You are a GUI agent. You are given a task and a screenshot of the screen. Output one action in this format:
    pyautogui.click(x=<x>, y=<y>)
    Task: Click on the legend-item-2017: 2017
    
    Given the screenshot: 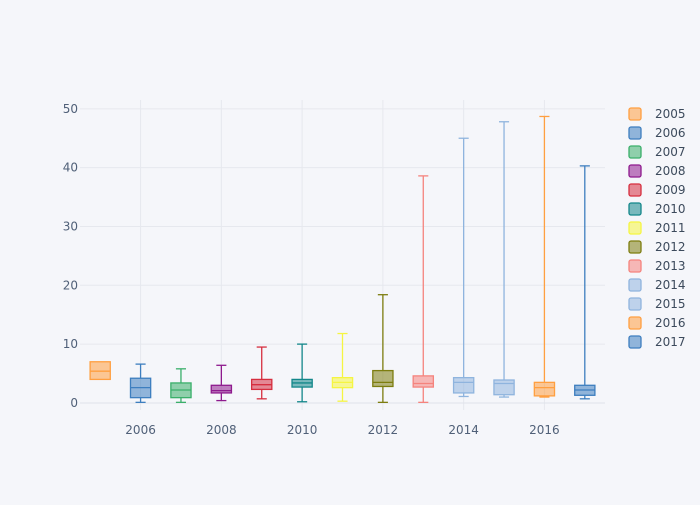 What is the action you would take?
    pyautogui.click(x=657, y=342)
    